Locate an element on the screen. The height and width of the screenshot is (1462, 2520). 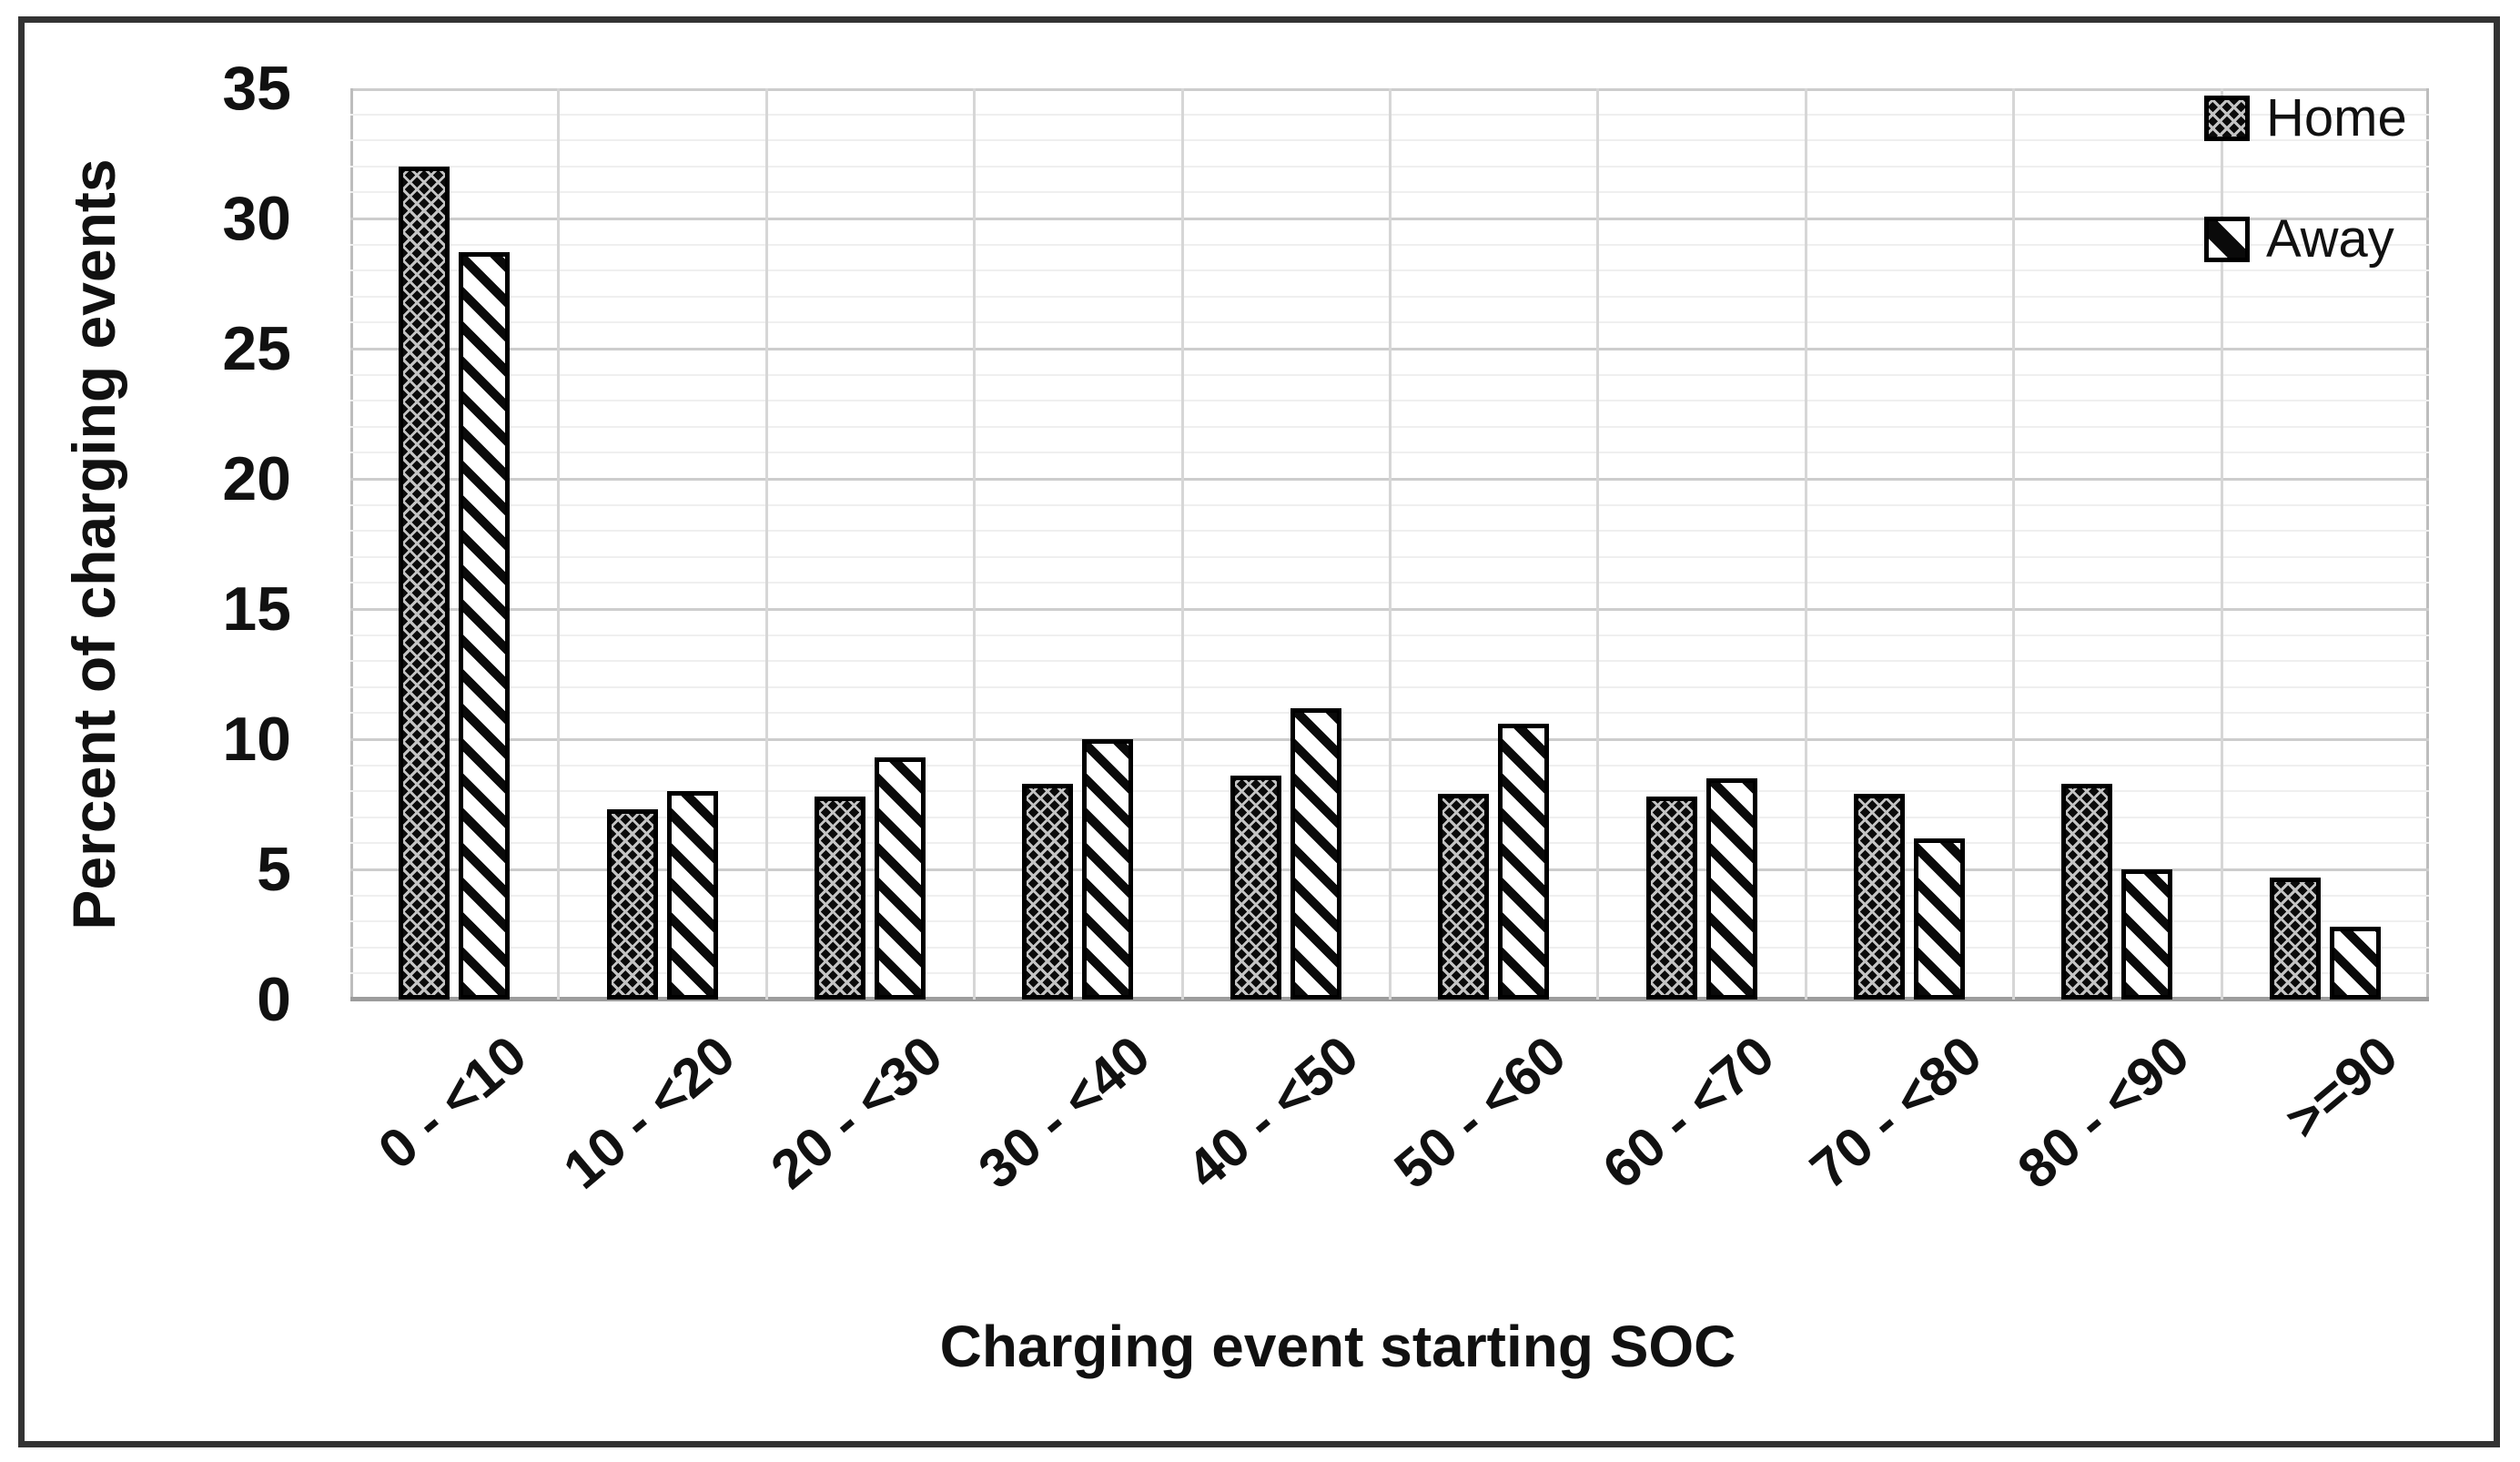
y-tick-label: 35 is located at coordinates (257, 88).